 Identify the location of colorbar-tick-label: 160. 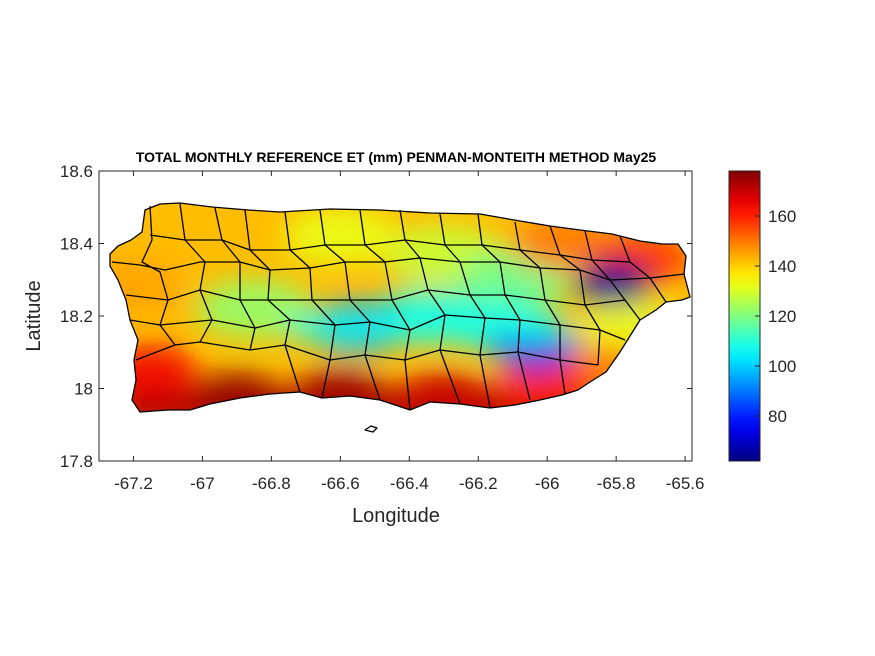
(782, 216).